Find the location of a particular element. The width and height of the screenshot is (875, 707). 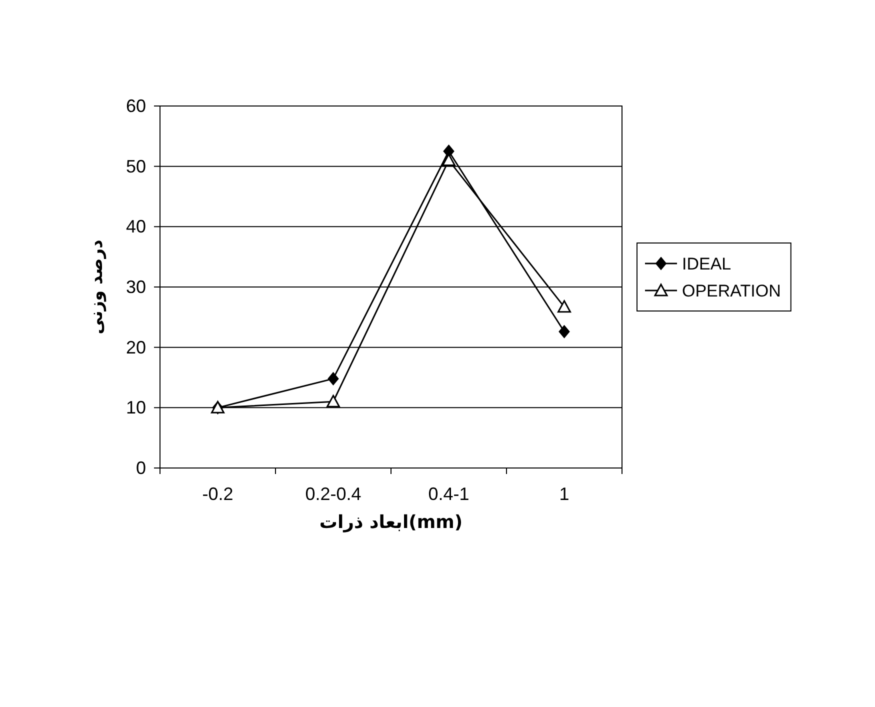

x-tick-label: 1 is located at coordinates (564, 494).